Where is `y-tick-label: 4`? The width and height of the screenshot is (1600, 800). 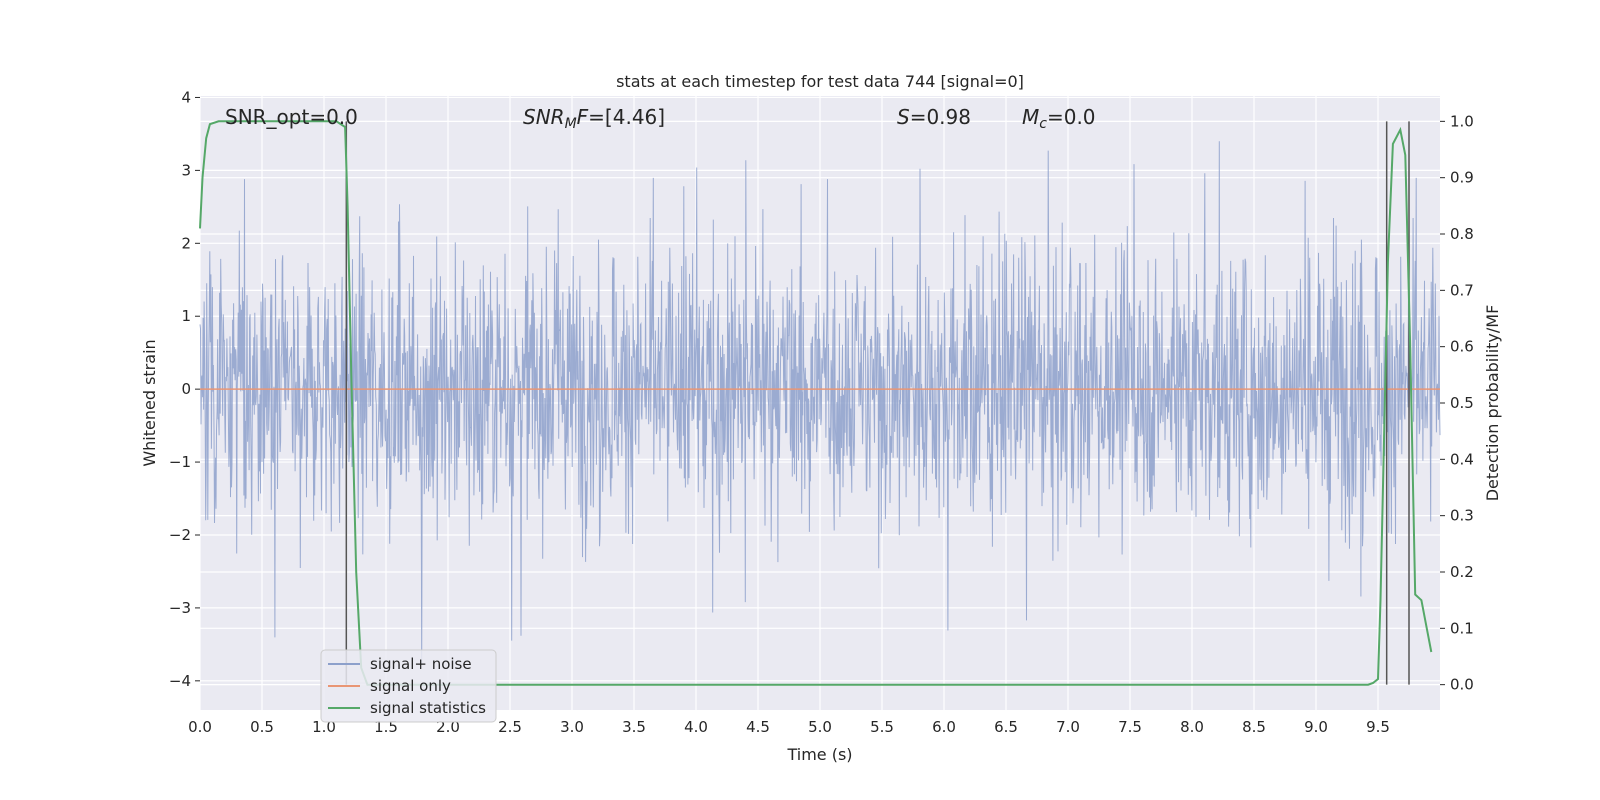 y-tick-label: 4 is located at coordinates (186, 97).